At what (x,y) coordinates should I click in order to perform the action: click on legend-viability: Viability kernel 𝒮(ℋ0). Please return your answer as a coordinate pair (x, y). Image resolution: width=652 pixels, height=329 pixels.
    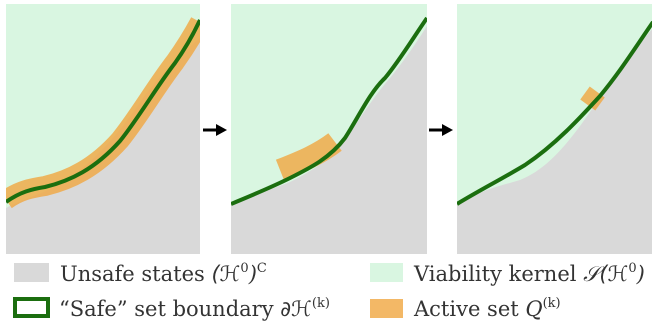
    Looking at the image, I should click on (529, 273).